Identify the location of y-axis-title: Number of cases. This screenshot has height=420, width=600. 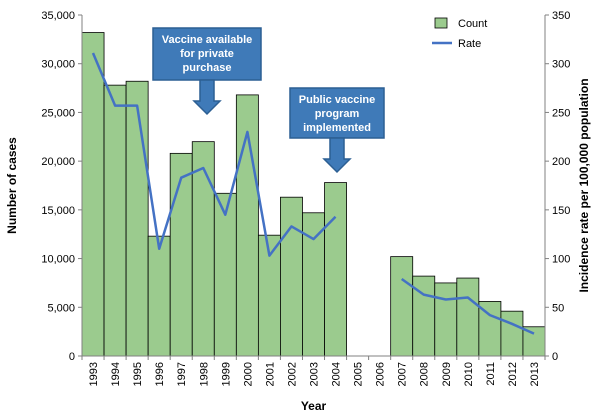
(12, 185).